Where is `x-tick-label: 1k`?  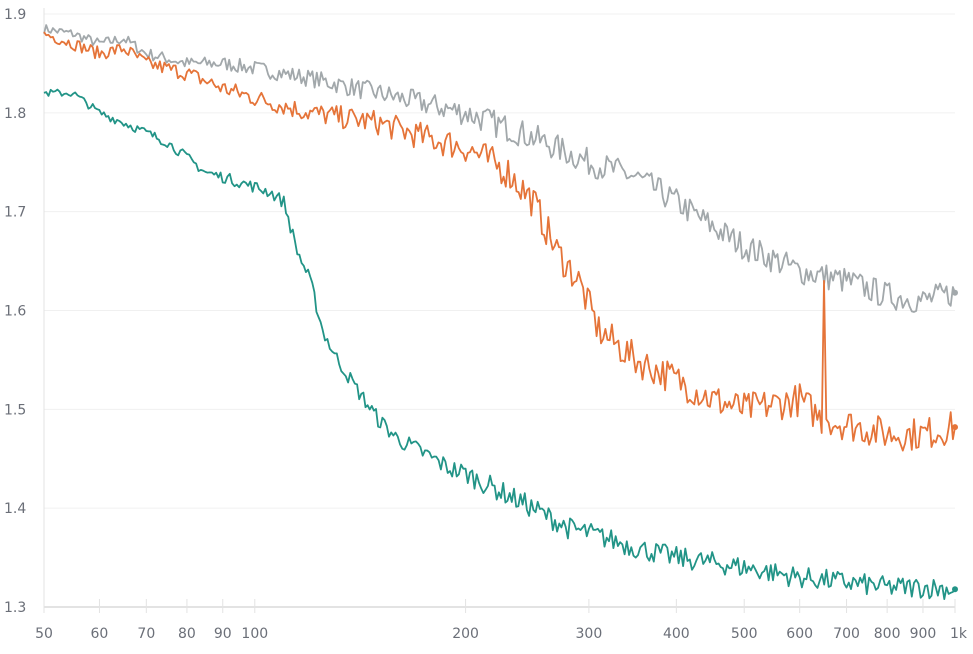 x-tick-label: 1k is located at coordinates (959, 634).